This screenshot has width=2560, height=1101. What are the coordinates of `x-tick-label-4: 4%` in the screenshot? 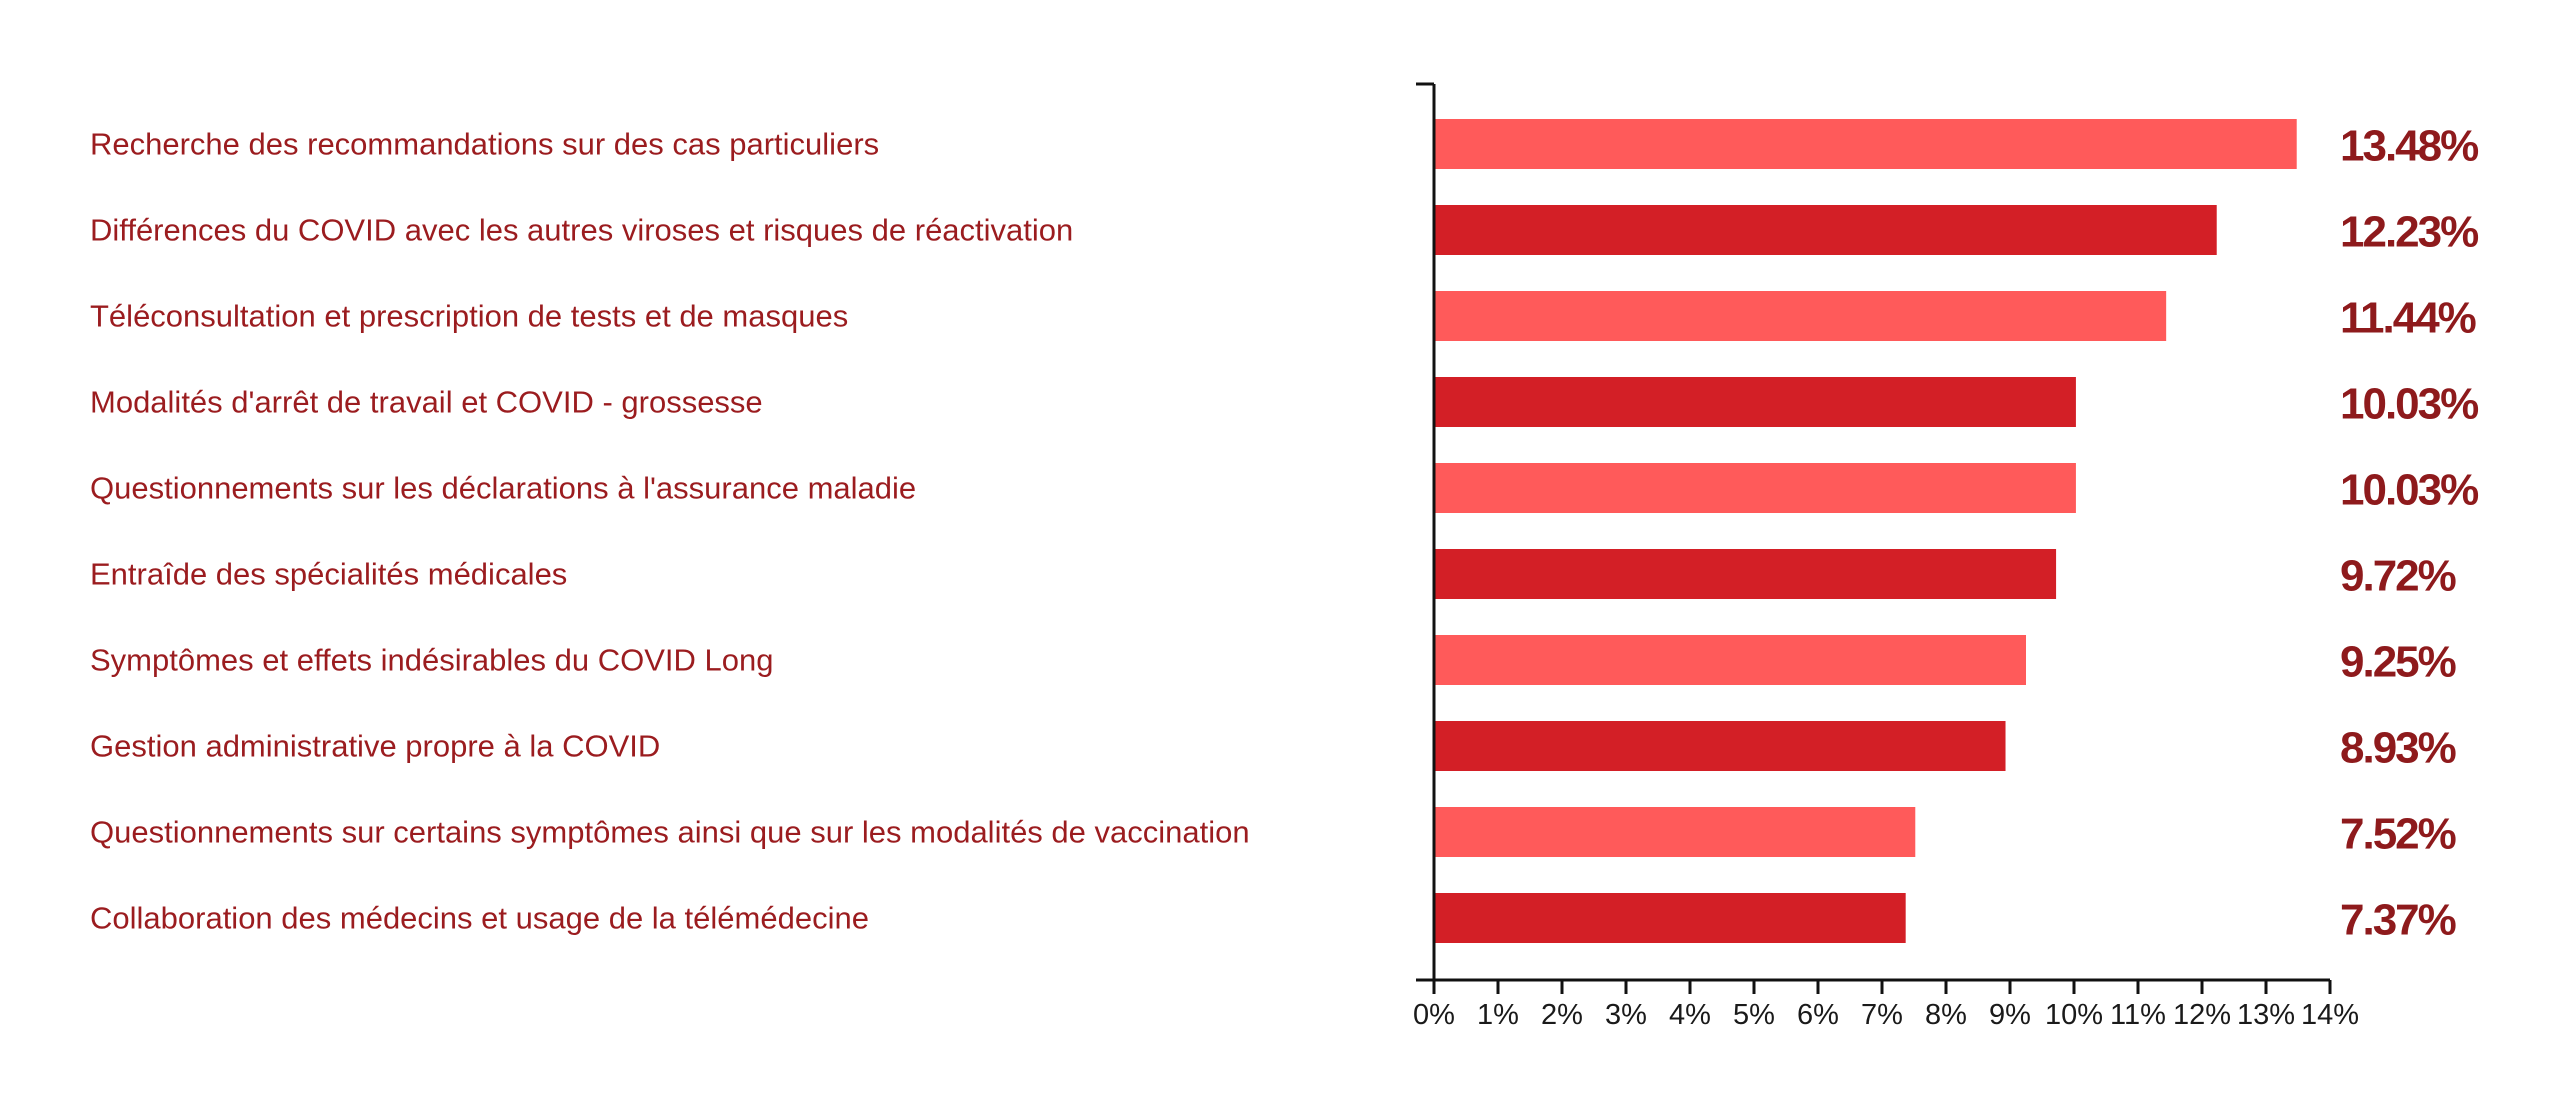 It's located at (1690, 1015).